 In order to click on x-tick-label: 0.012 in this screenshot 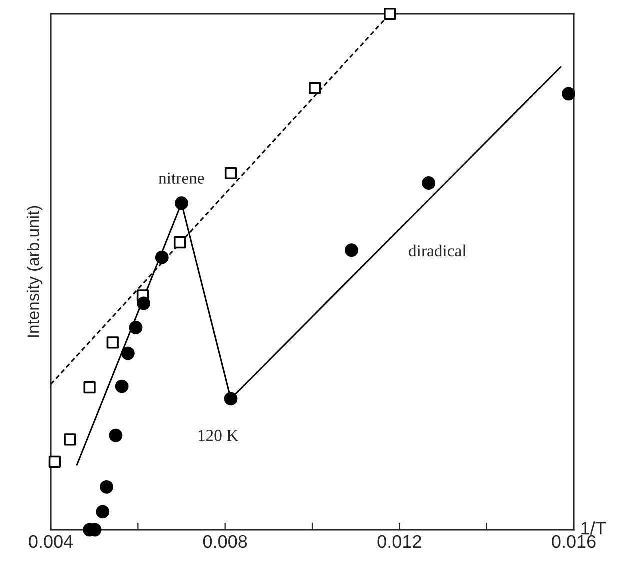, I will do `click(400, 541)`.